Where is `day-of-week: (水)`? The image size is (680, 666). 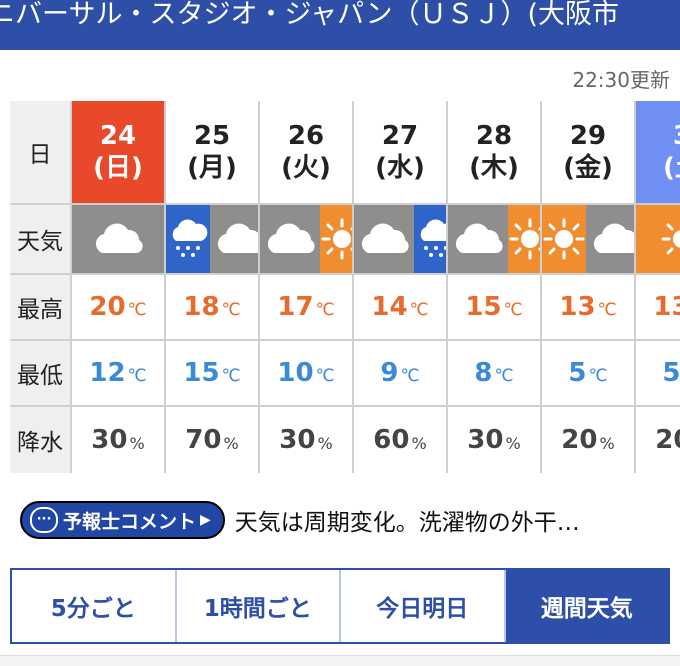
day-of-week: (水) is located at coordinates (400, 168).